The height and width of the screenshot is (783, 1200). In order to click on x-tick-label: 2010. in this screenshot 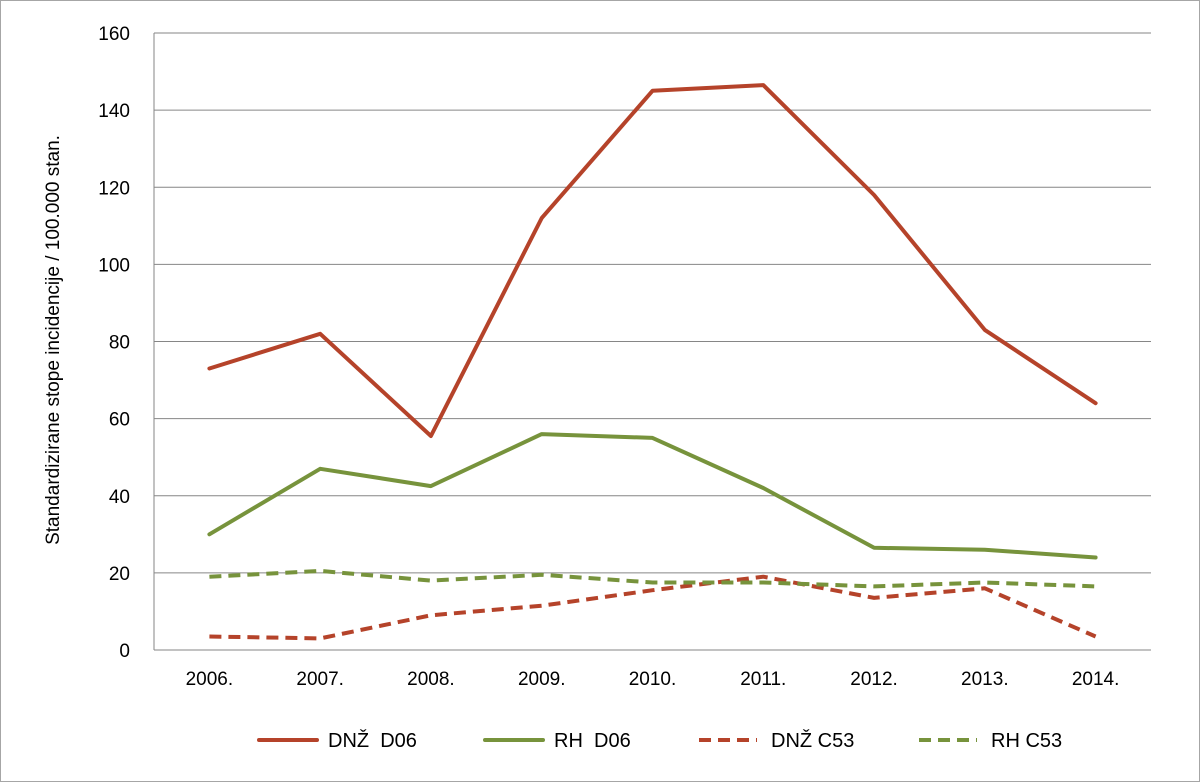, I will do `click(653, 679)`.